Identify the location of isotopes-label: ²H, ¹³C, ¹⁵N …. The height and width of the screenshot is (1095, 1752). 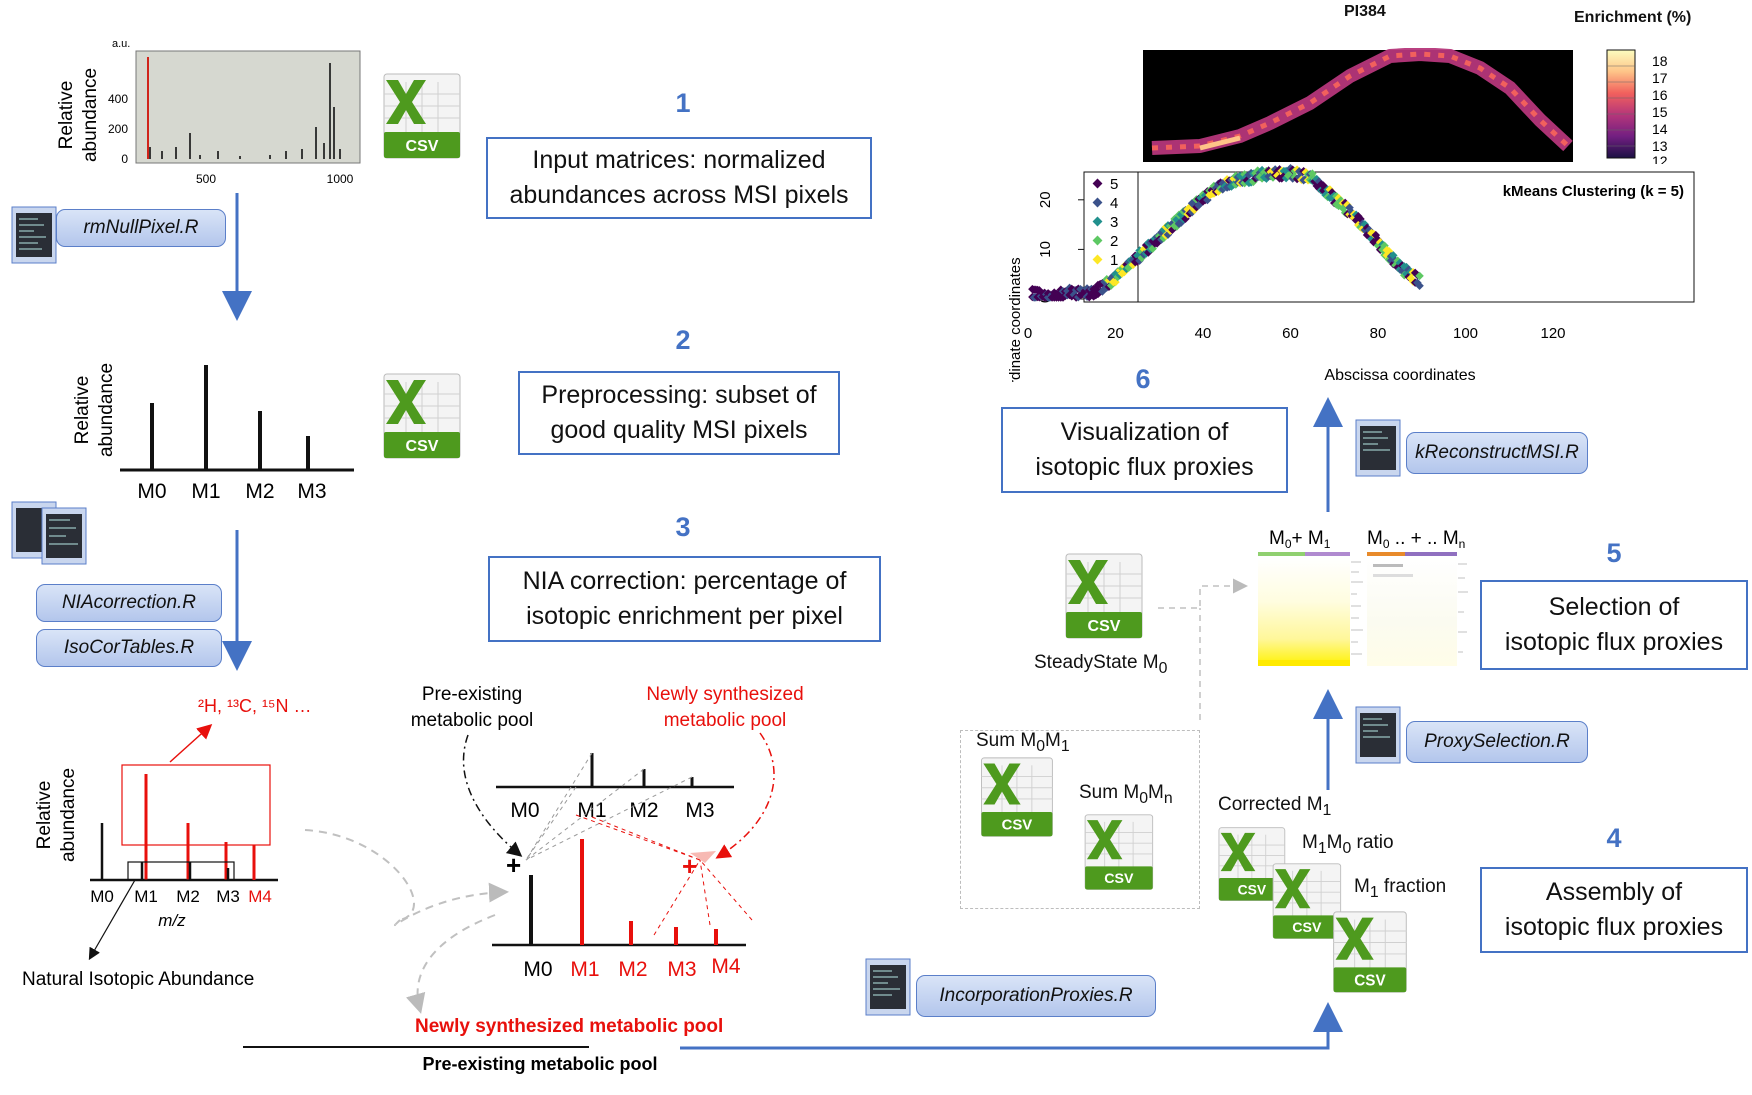
(254, 706).